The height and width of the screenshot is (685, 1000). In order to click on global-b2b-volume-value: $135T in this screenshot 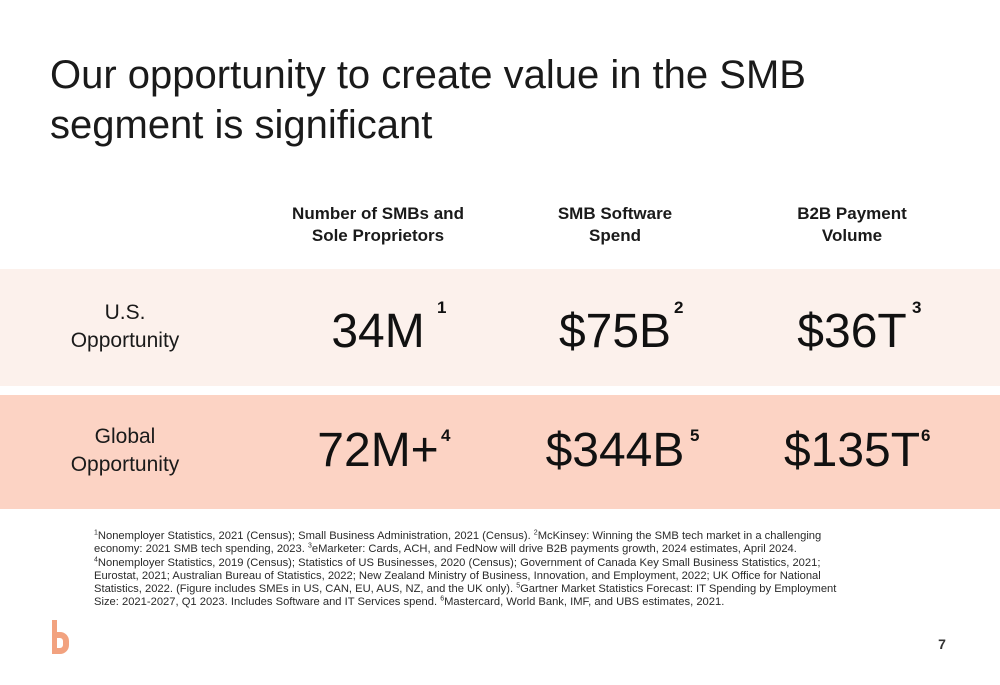, I will do `click(852, 450)`.